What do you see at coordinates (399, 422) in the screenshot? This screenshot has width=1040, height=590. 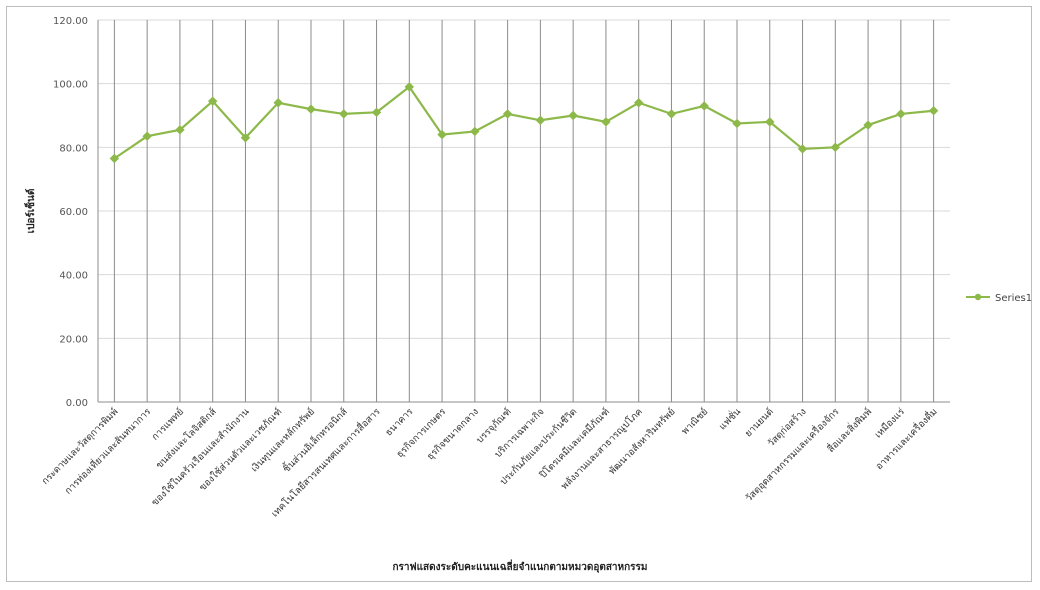 I see `x-category-label: ธนาคาร` at bounding box center [399, 422].